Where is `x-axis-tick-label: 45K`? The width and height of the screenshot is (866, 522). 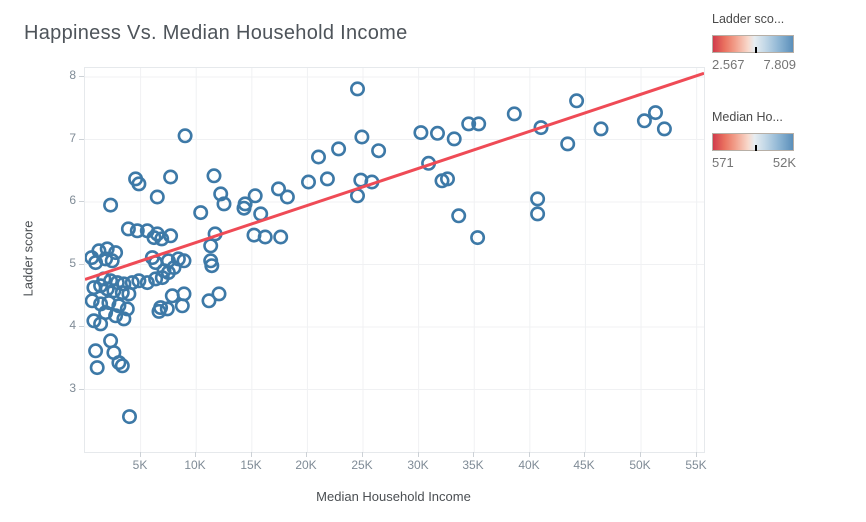 x-axis-tick-label: 45K is located at coordinates (584, 465).